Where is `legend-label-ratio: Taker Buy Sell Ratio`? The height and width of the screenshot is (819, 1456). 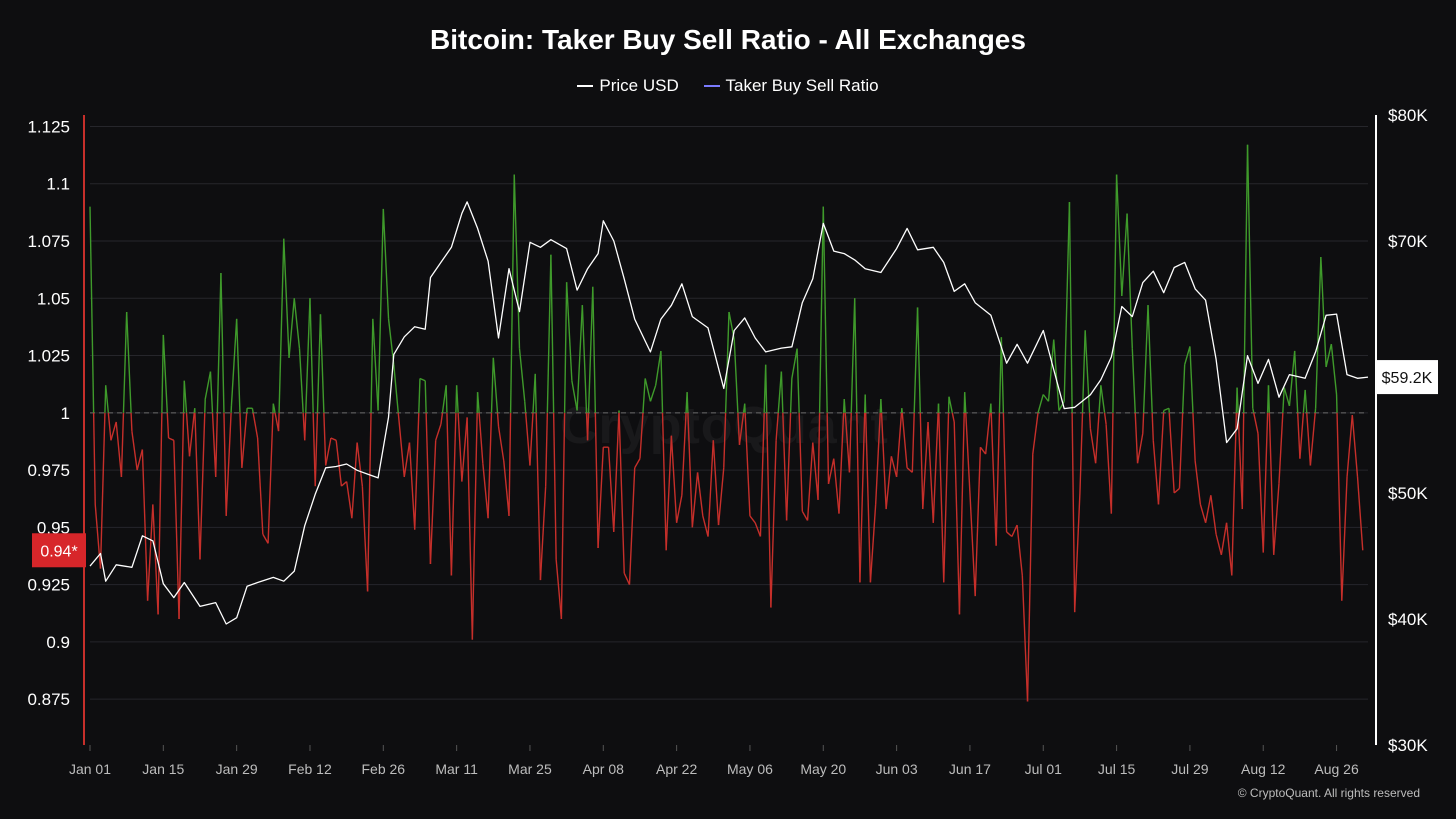
legend-label-ratio: Taker Buy Sell Ratio is located at coordinates (802, 85).